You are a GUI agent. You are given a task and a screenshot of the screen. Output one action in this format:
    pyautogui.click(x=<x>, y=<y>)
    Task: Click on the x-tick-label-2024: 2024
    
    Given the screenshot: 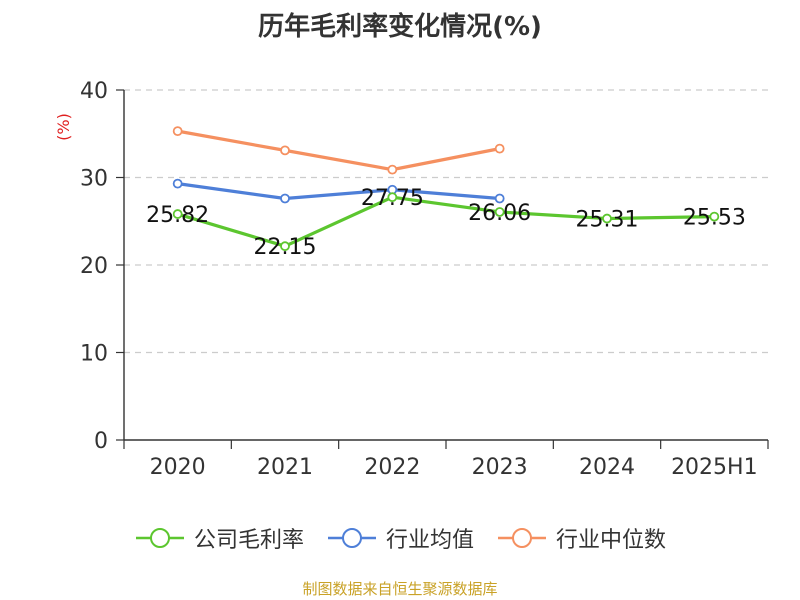 What is the action you would take?
    pyautogui.click(x=607, y=467)
    